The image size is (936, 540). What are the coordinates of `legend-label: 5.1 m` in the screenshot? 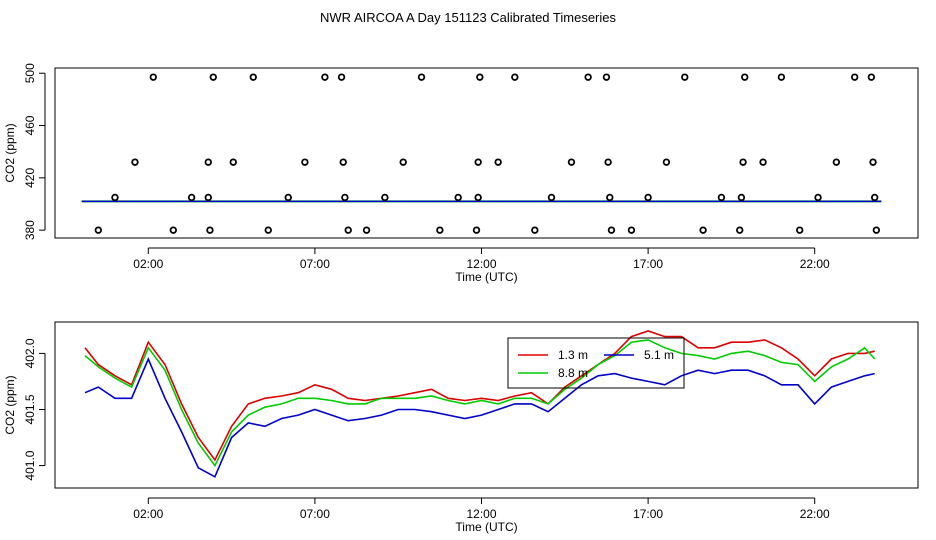 It's located at (659, 355).